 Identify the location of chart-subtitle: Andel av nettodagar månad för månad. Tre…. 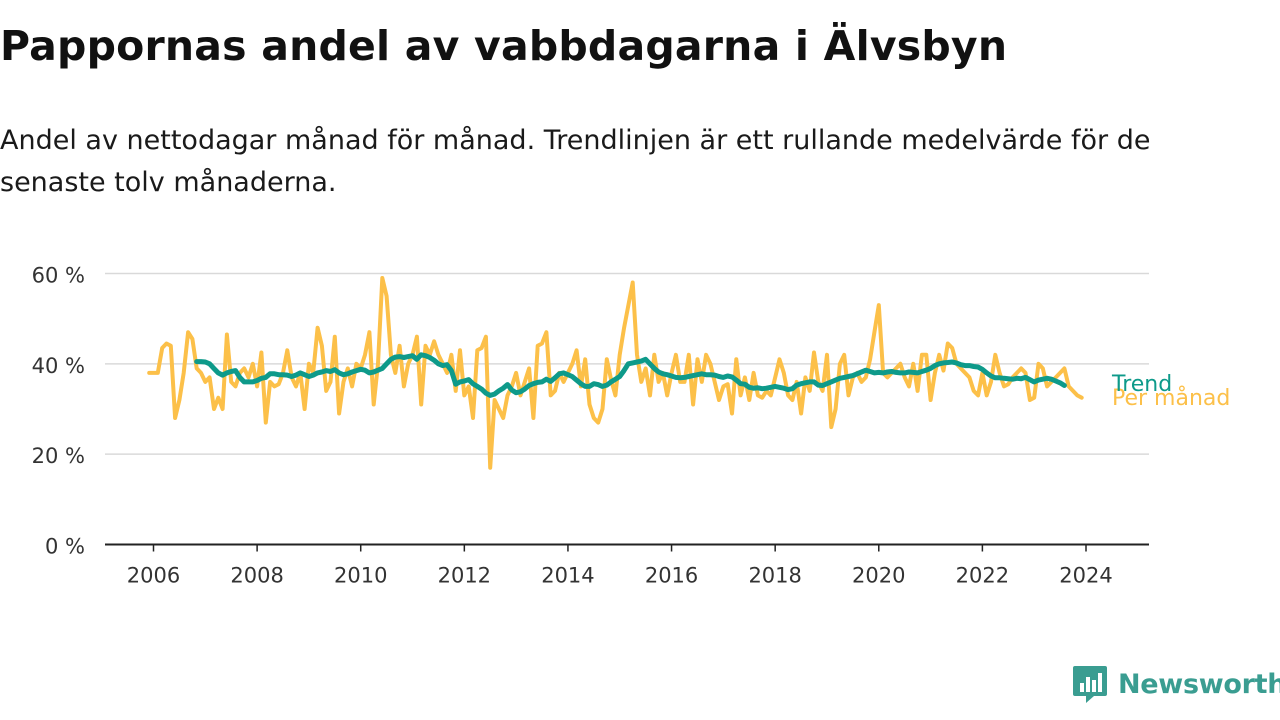
(575, 161).